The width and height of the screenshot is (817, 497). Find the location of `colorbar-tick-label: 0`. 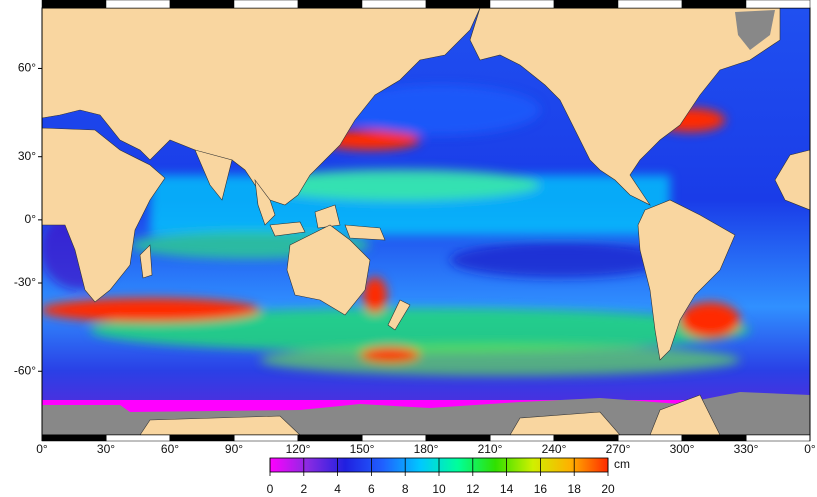

colorbar-tick-label: 0 is located at coordinates (270, 489).